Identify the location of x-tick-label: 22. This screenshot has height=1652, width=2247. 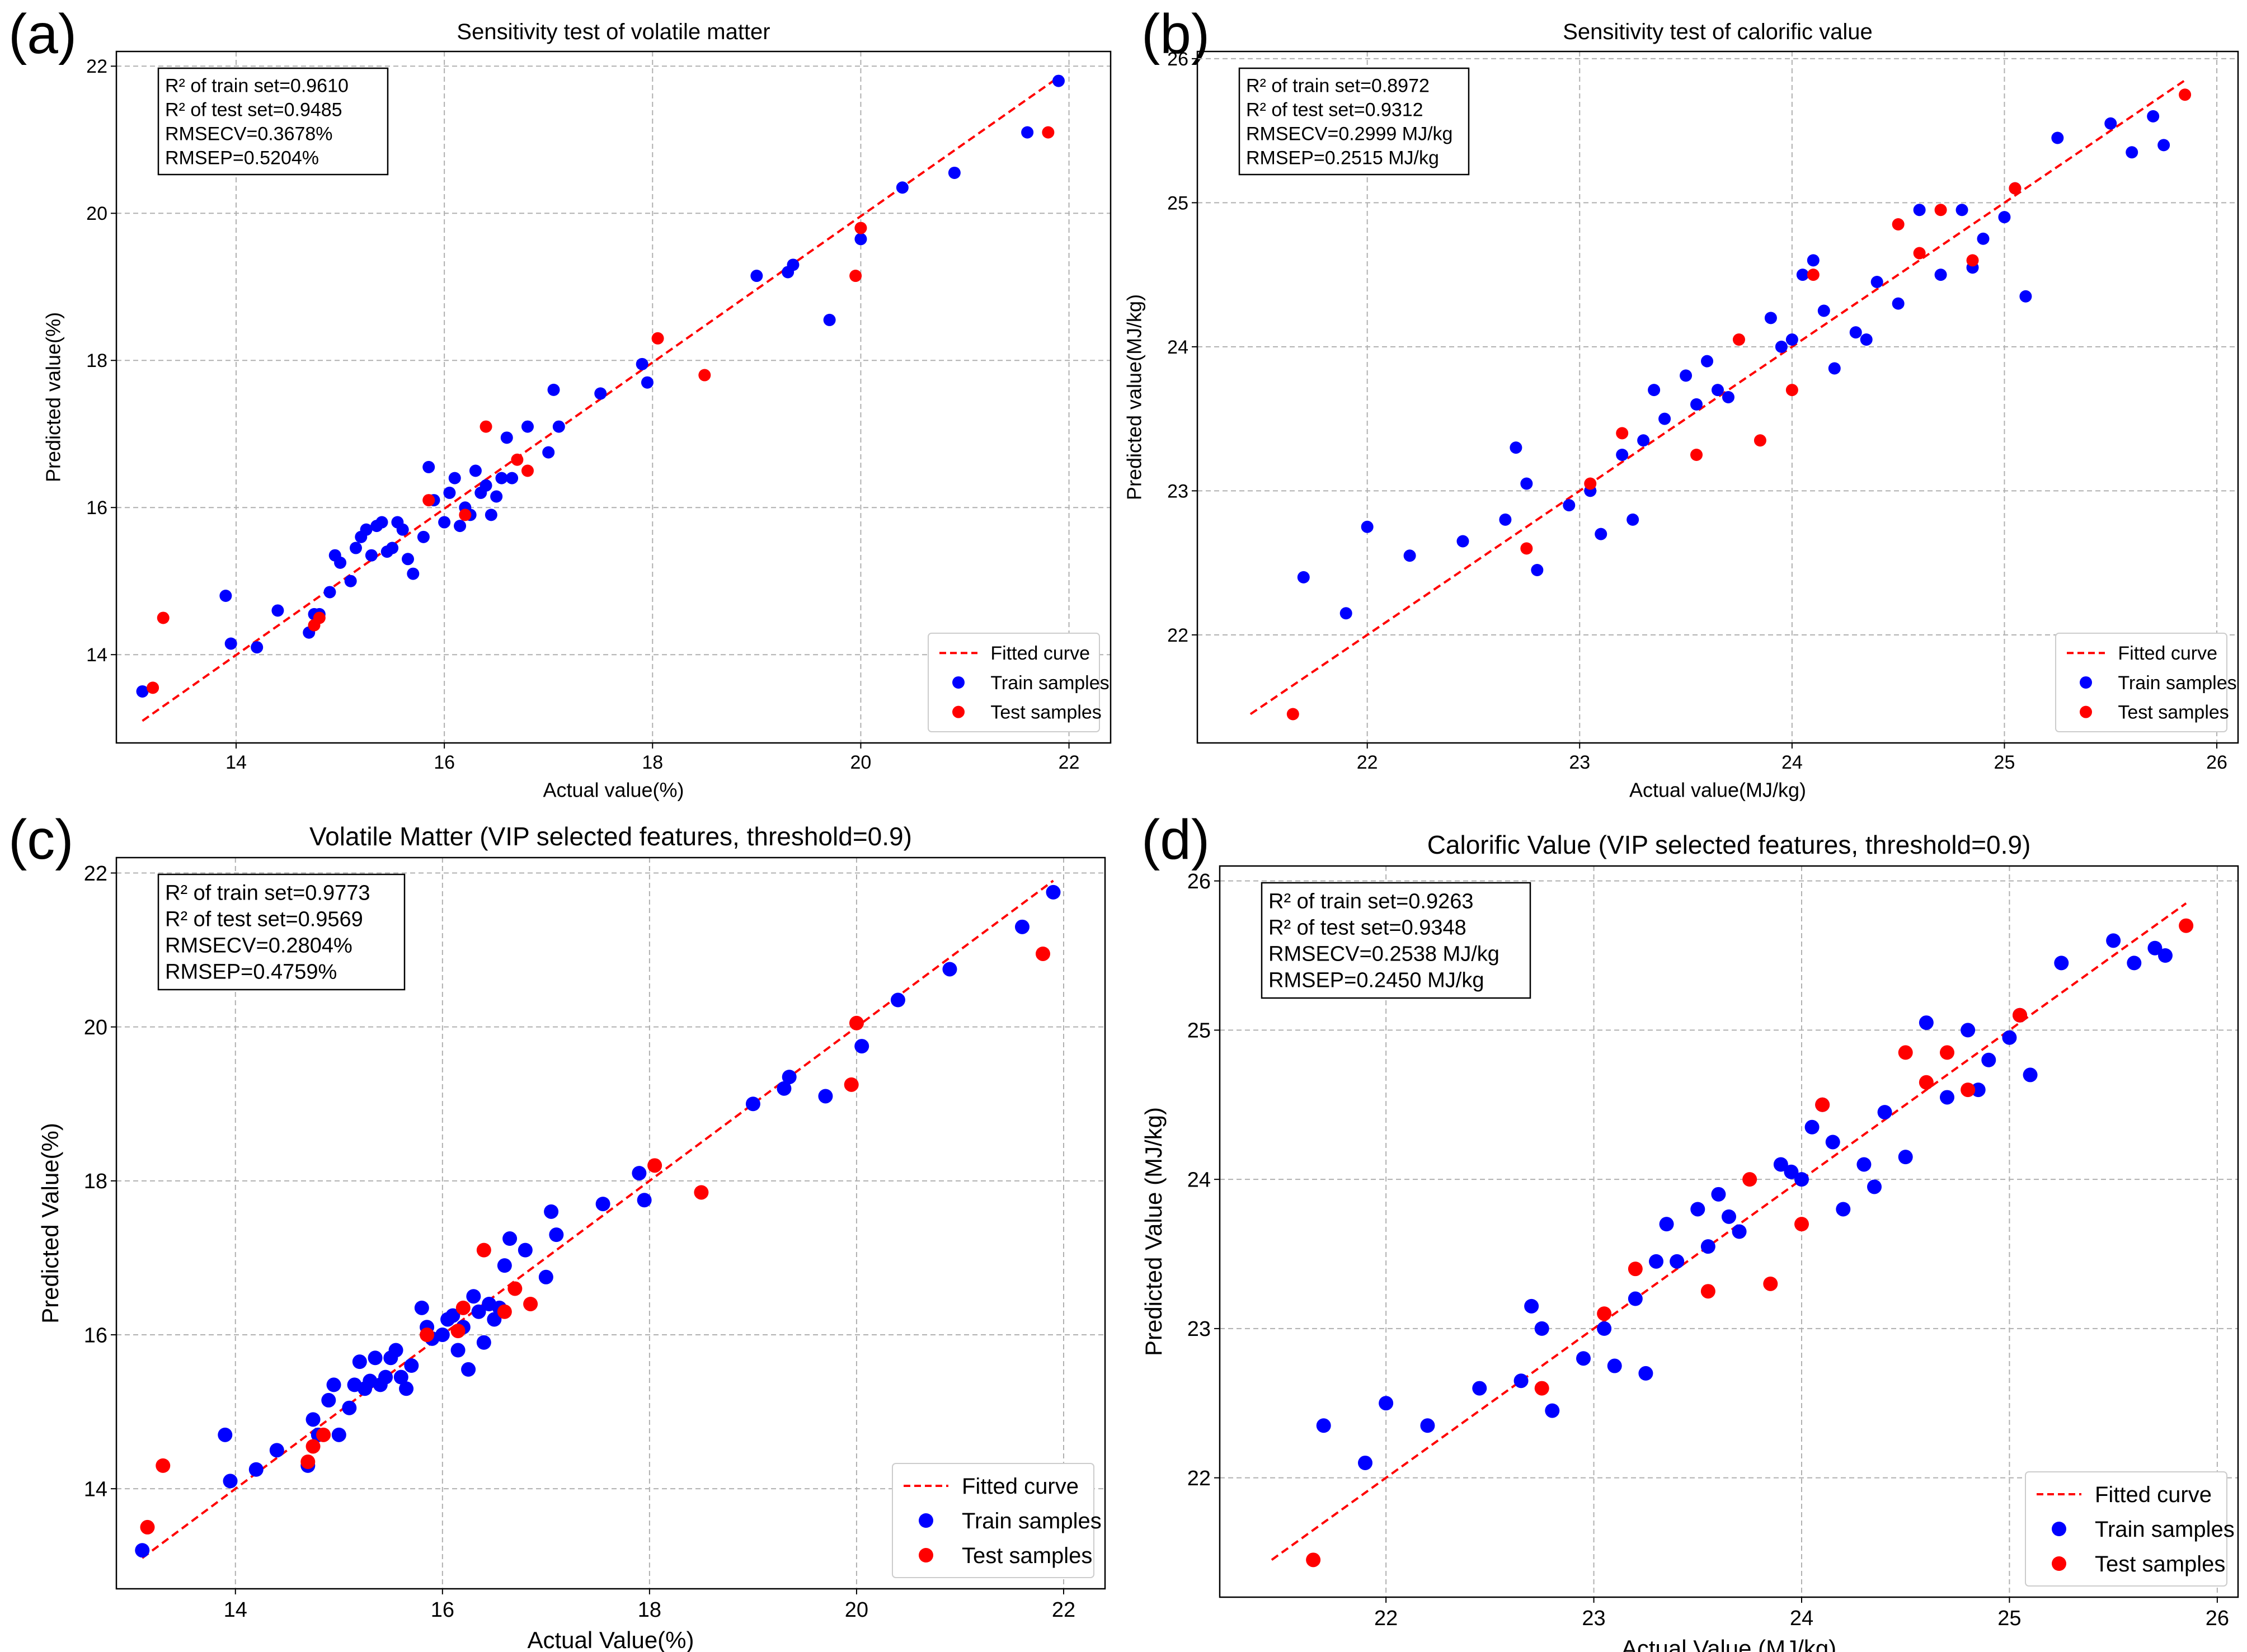
(1386, 1619).